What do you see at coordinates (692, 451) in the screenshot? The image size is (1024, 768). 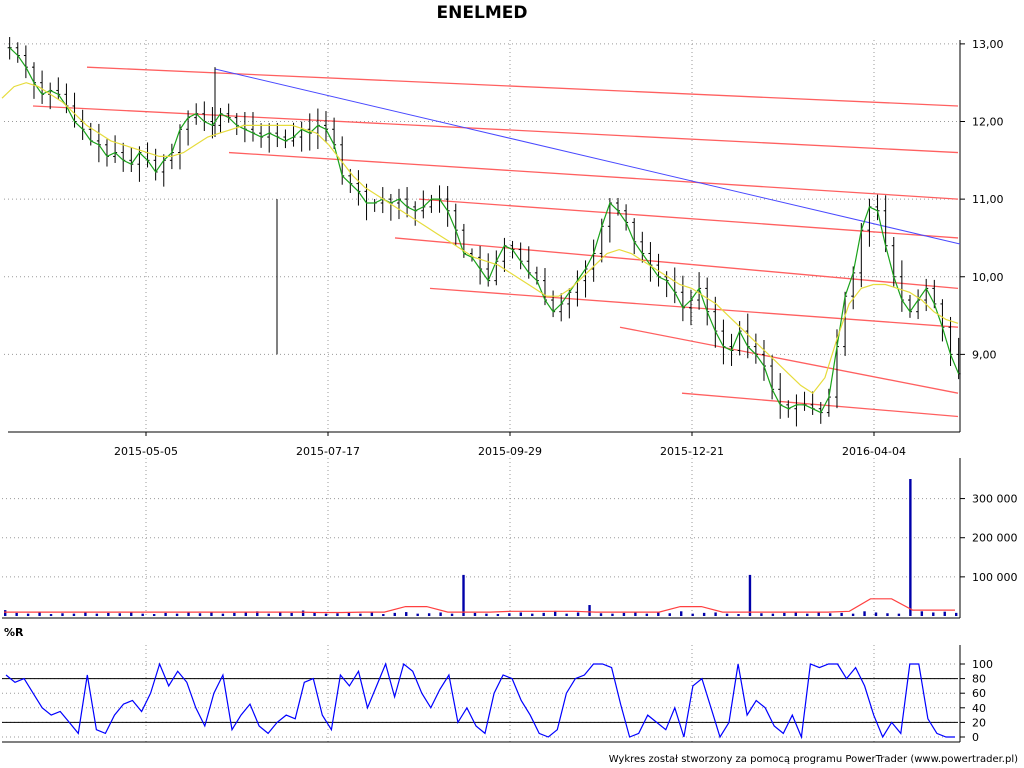 I see `x-tick-label: 2015-12-21` at bounding box center [692, 451].